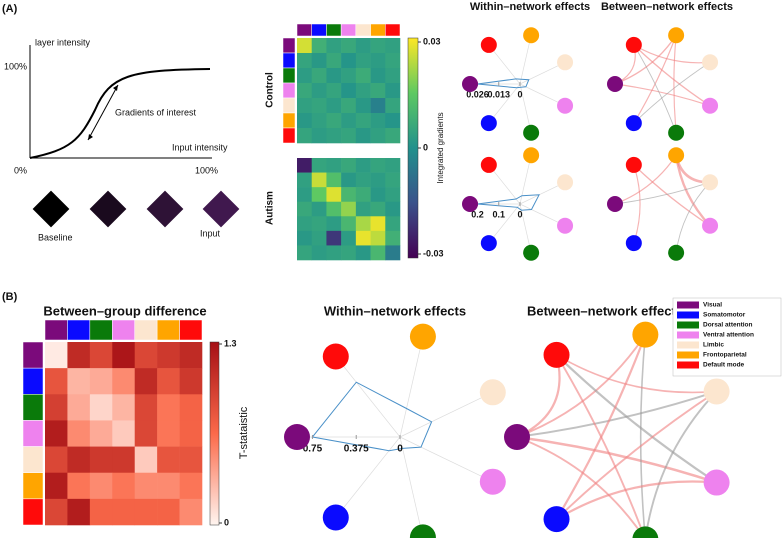 The image size is (784, 538). Describe the element at coordinates (230, 343) in the screenshot. I see `colorbar-tick-label: 1.3` at that location.